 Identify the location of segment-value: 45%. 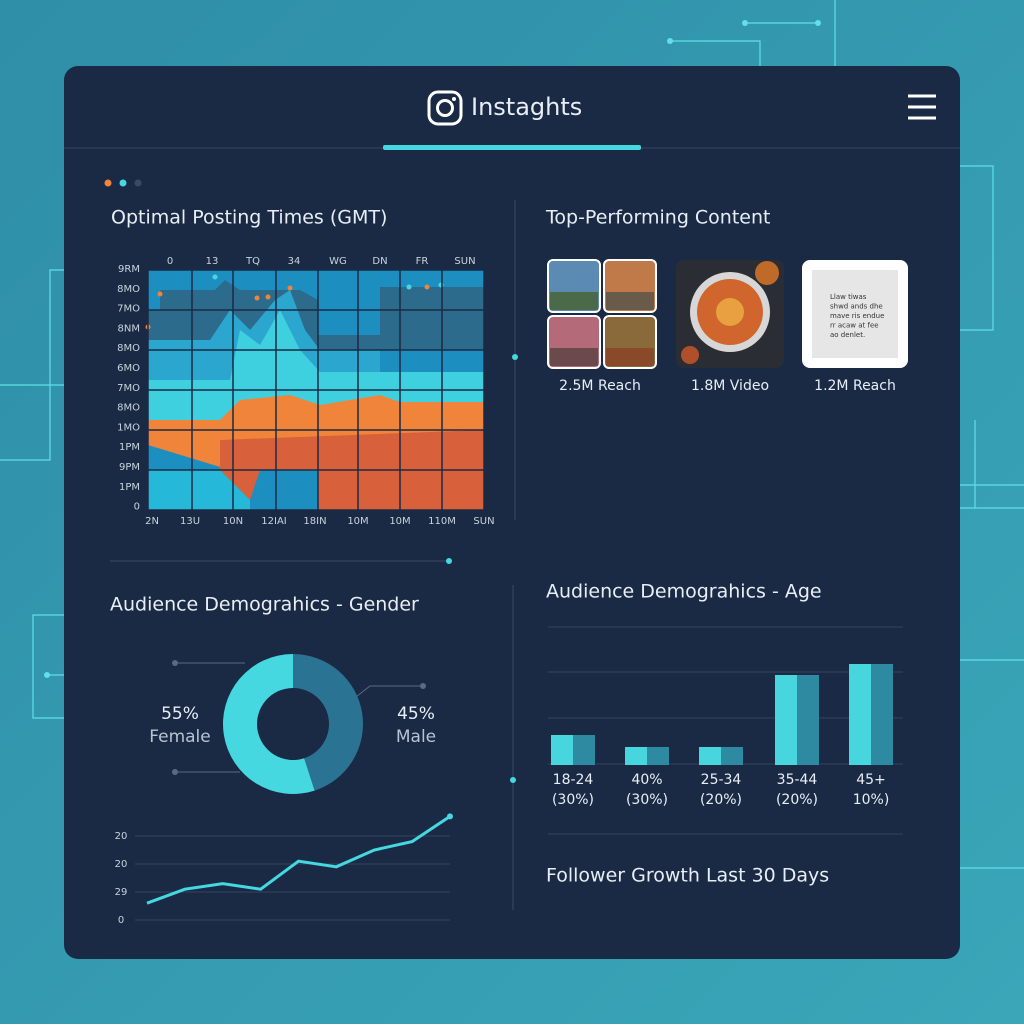
(416, 714).